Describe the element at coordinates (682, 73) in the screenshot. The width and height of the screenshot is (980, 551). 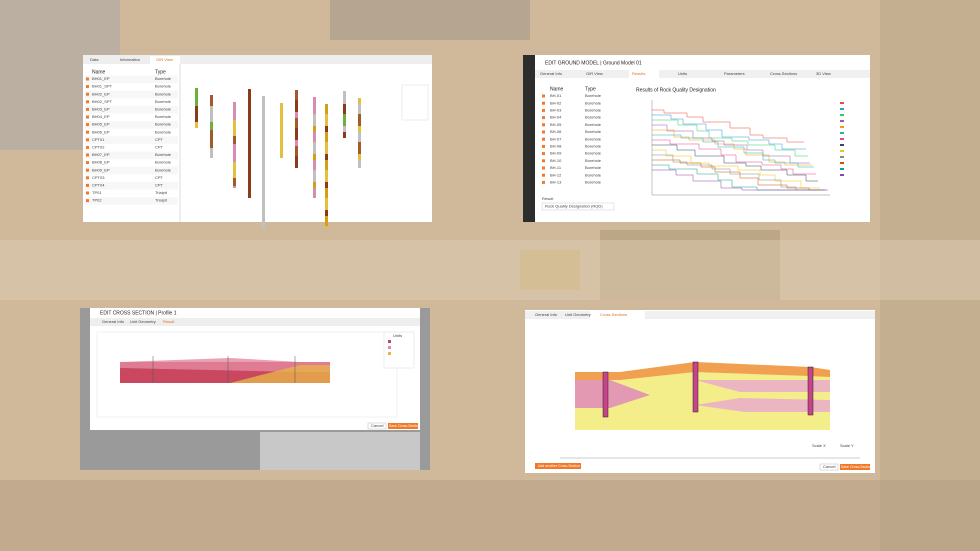
I see `tab: Units` at that location.